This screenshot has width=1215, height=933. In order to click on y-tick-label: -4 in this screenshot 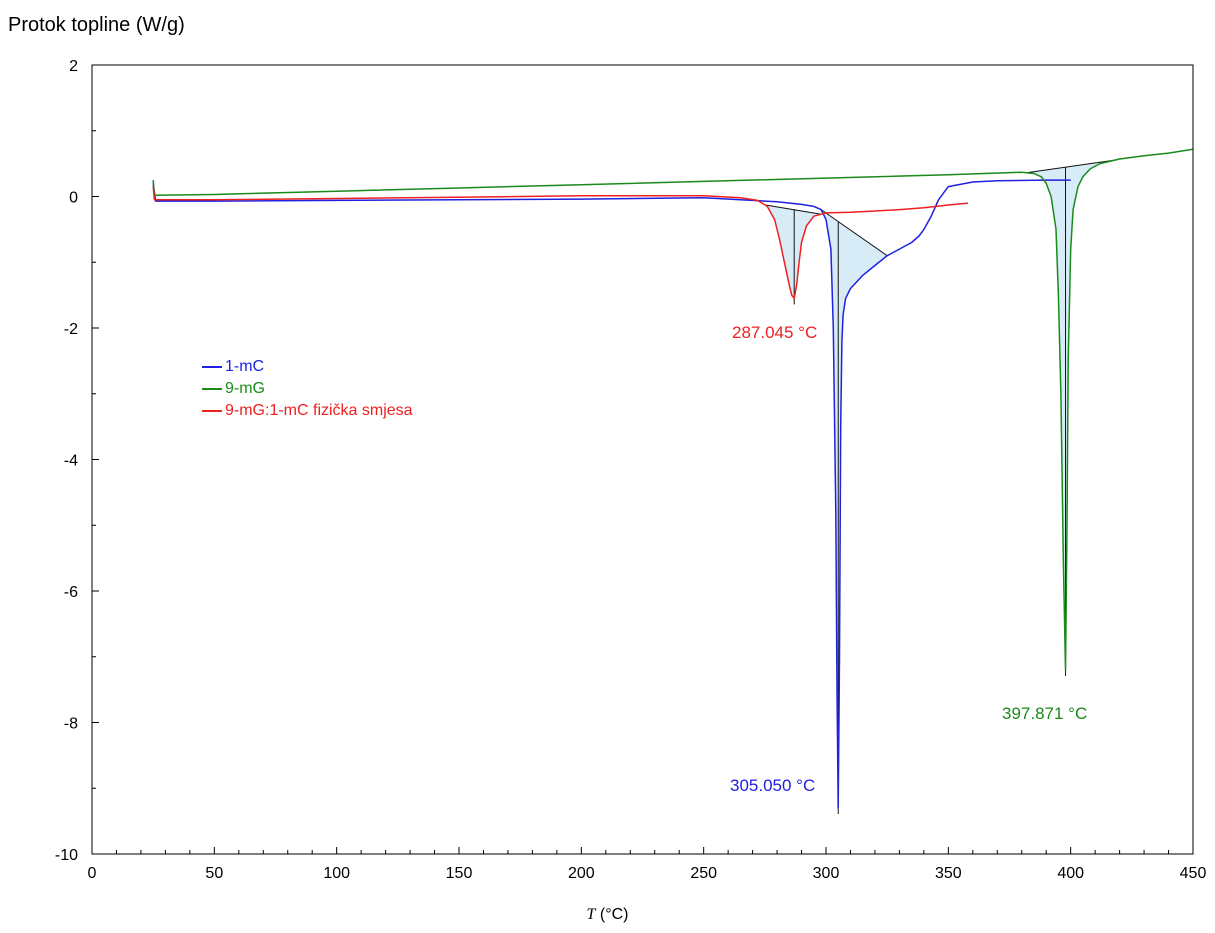, I will do `click(71, 461)`.